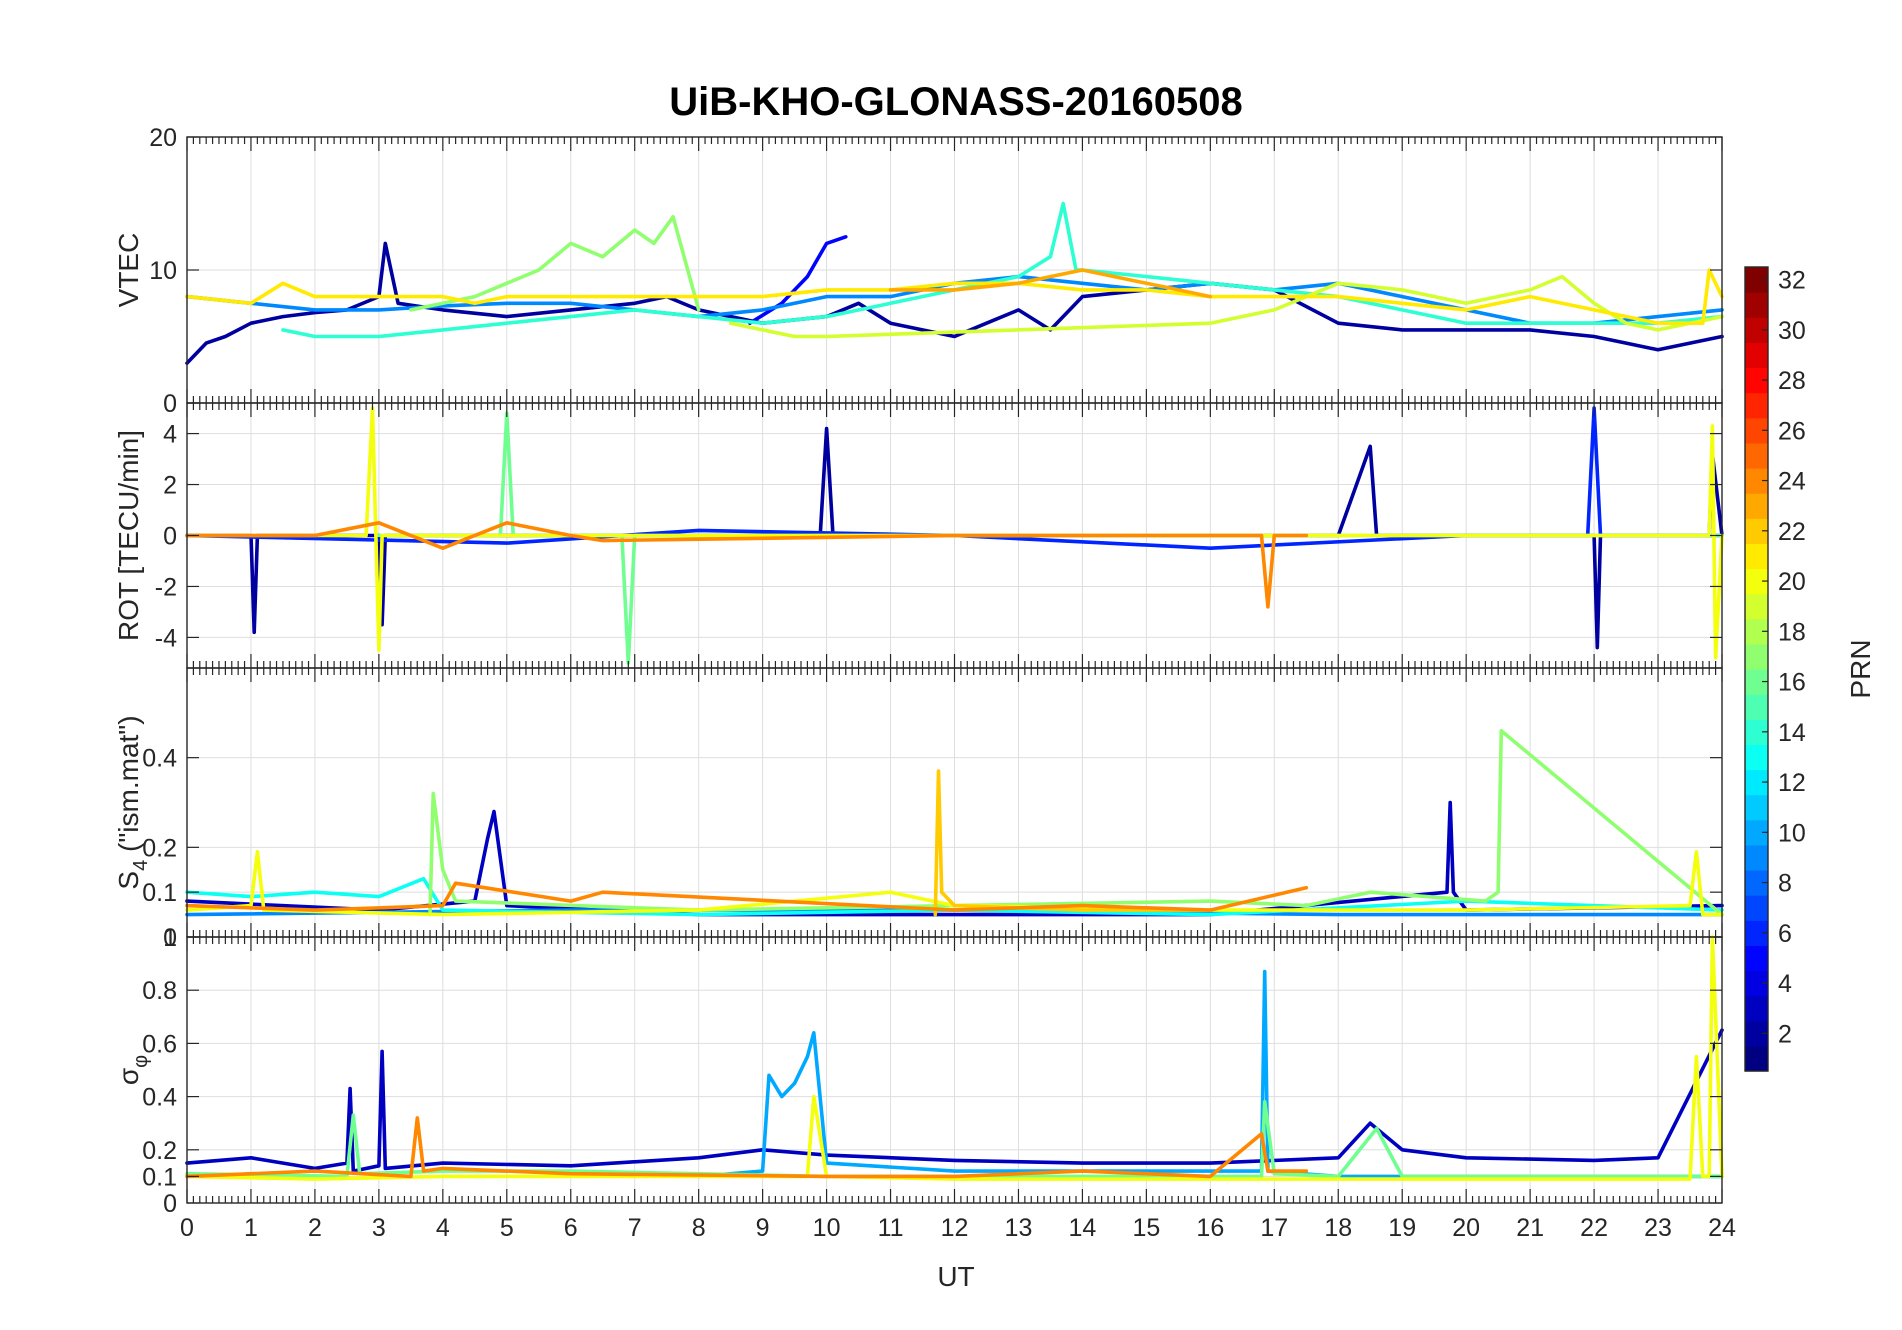 This screenshot has height=1330, width=1902. Describe the element at coordinates (1083, 1228) in the screenshot. I see `x-tick-label: 14` at that location.